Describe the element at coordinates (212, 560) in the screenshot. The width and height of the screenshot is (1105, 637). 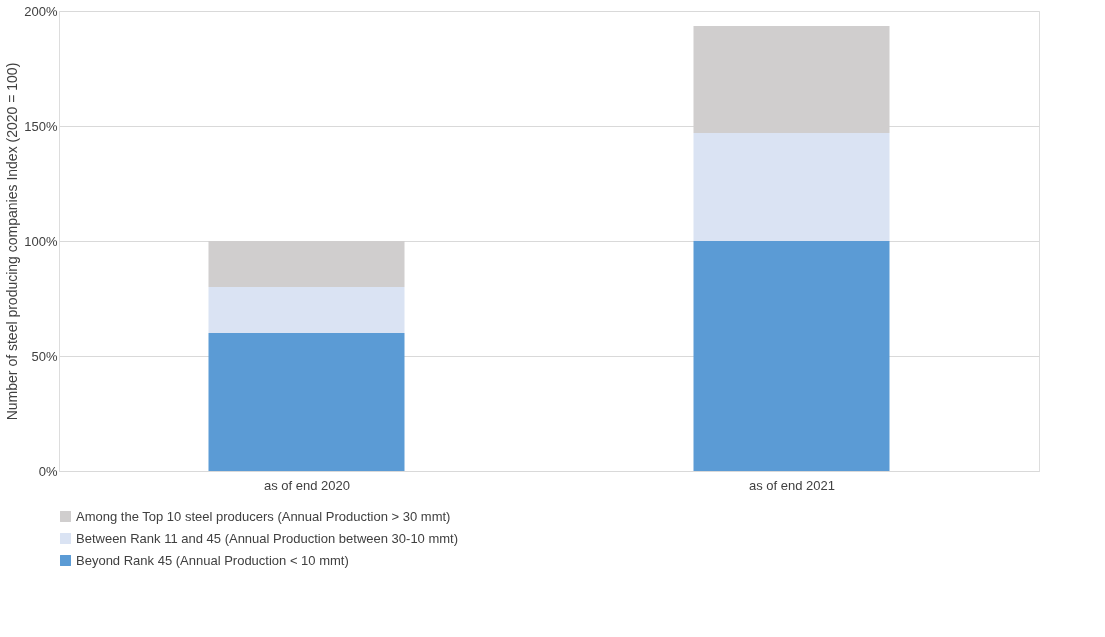
I see `legend-label: Beyond Rank 45 (Annual Production < 10 mmt)` at that location.